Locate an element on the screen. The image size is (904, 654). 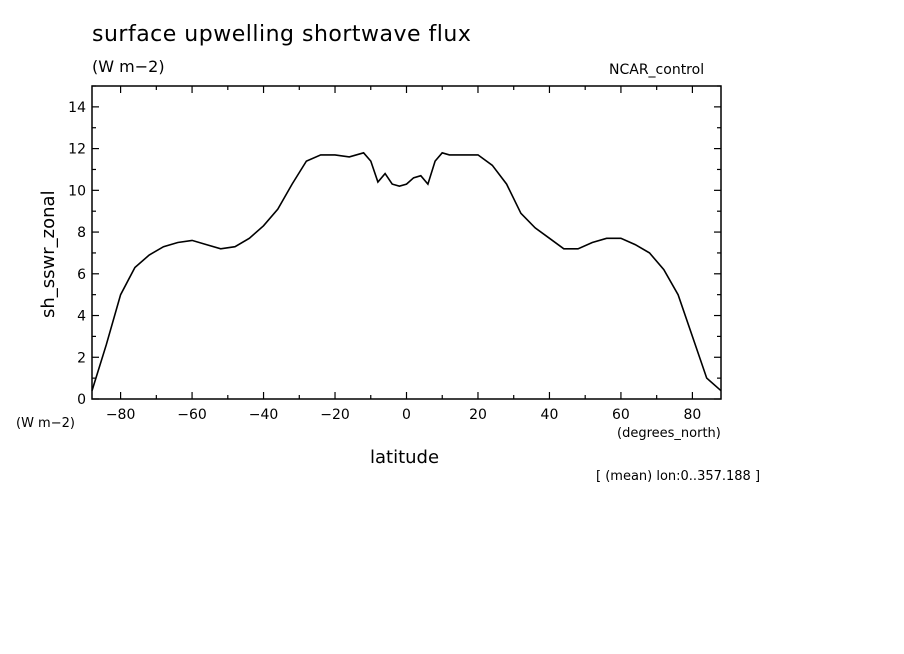
x-tick-label: −40 is located at coordinates (264, 415).